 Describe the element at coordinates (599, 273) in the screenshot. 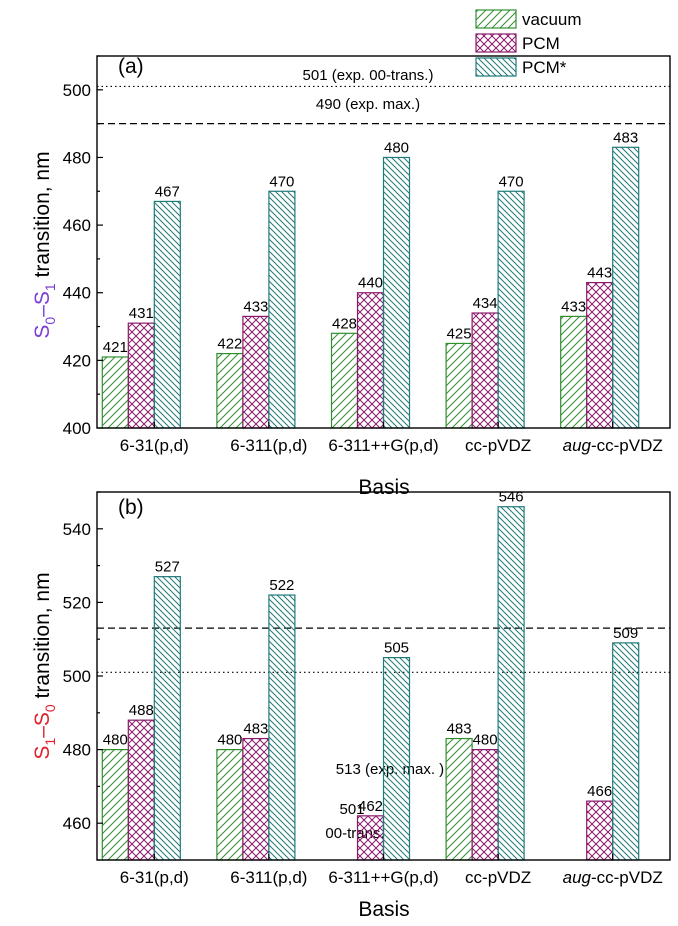

I see `data-label-pcm: 443` at that location.